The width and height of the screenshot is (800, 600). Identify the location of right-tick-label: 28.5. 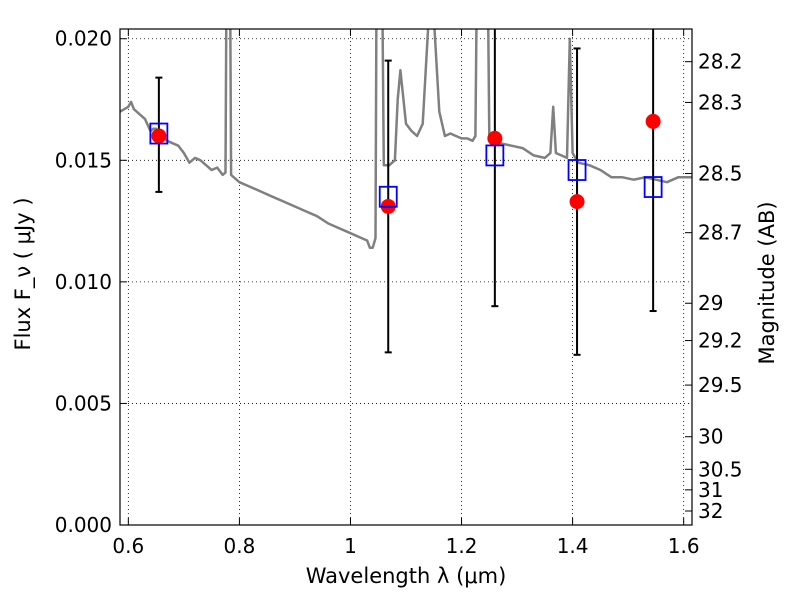
(720, 174).